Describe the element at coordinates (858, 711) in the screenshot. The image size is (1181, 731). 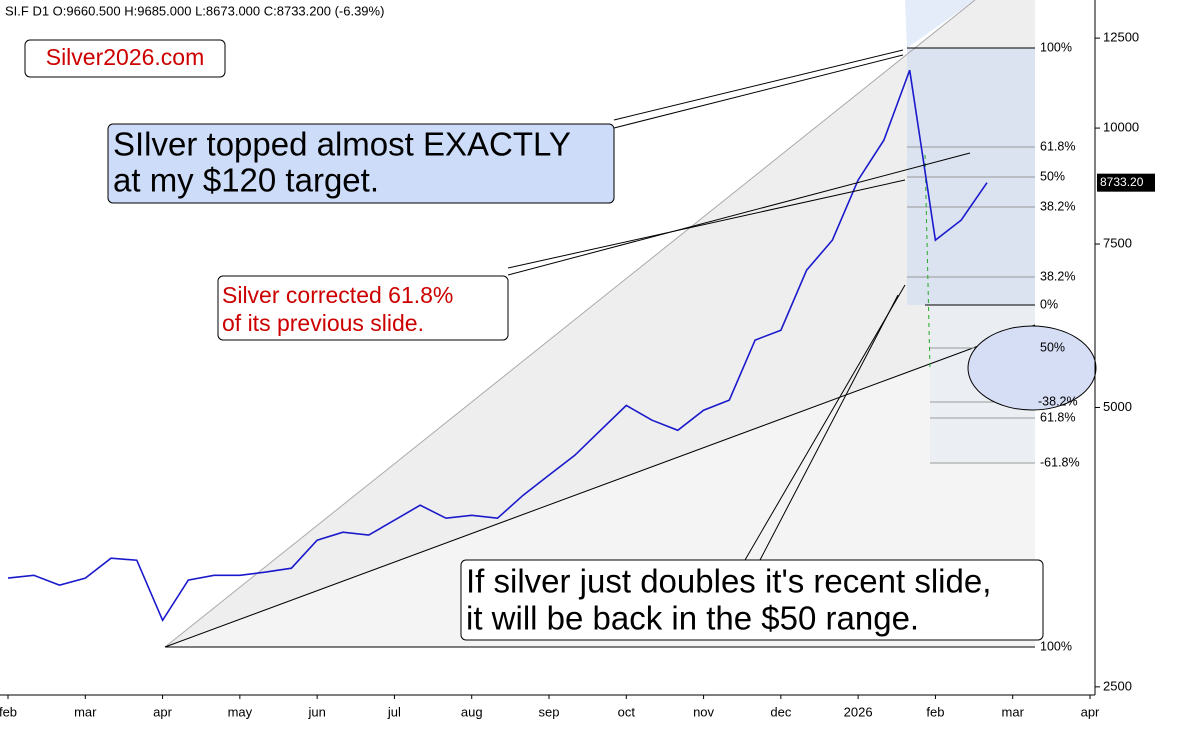
I see `x-tick-label: 2026` at that location.